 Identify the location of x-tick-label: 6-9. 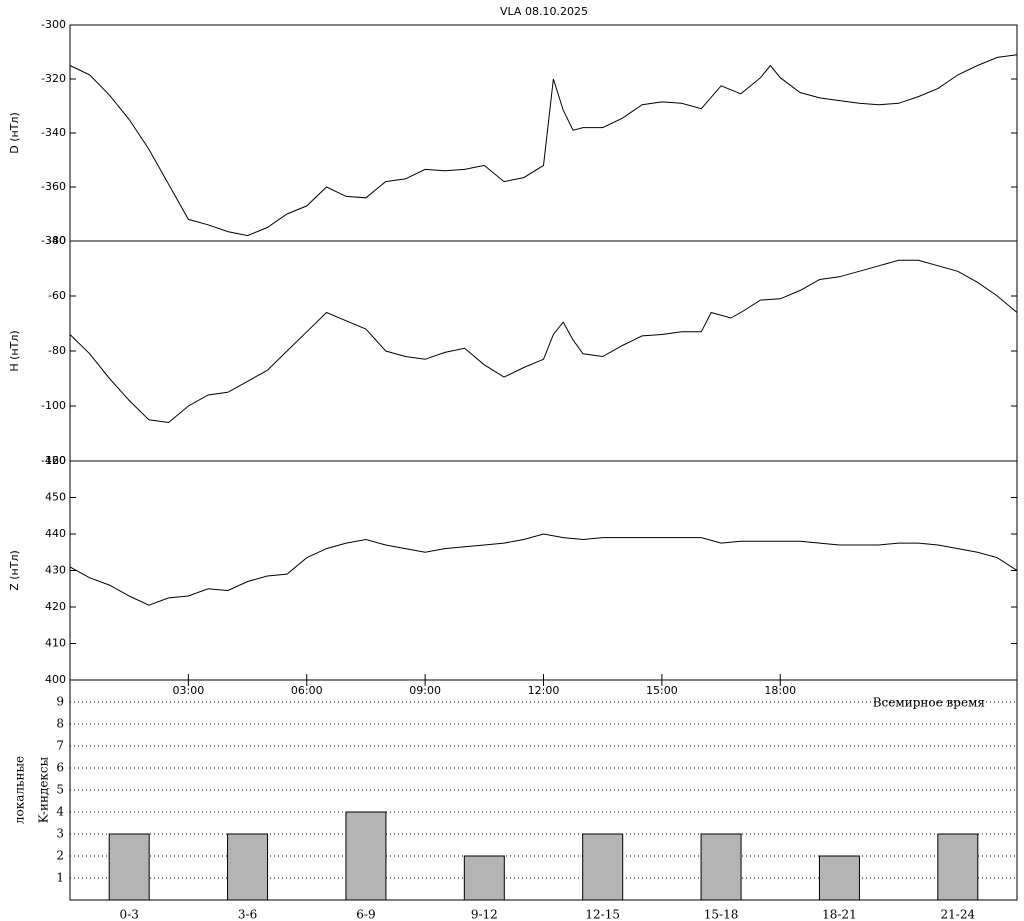
(365, 914).